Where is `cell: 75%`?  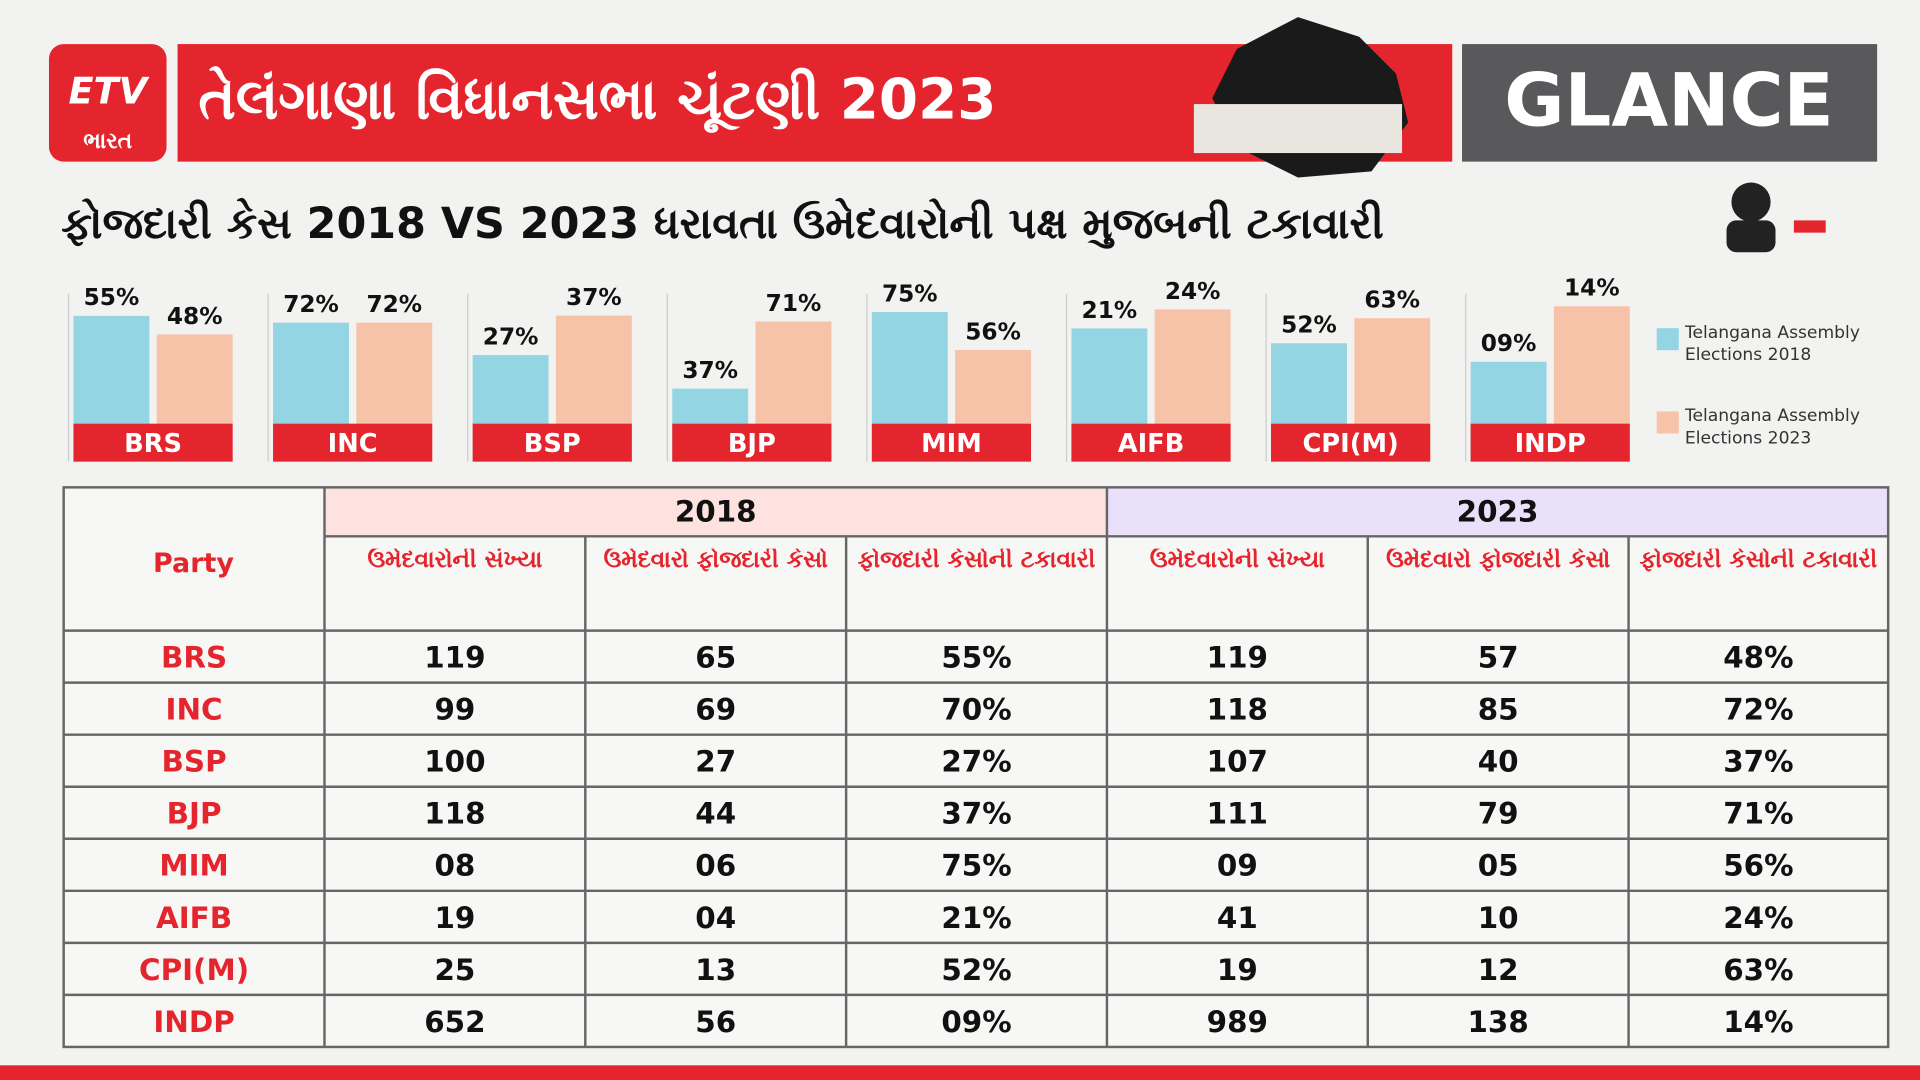
cell: 75% is located at coordinates (976, 866).